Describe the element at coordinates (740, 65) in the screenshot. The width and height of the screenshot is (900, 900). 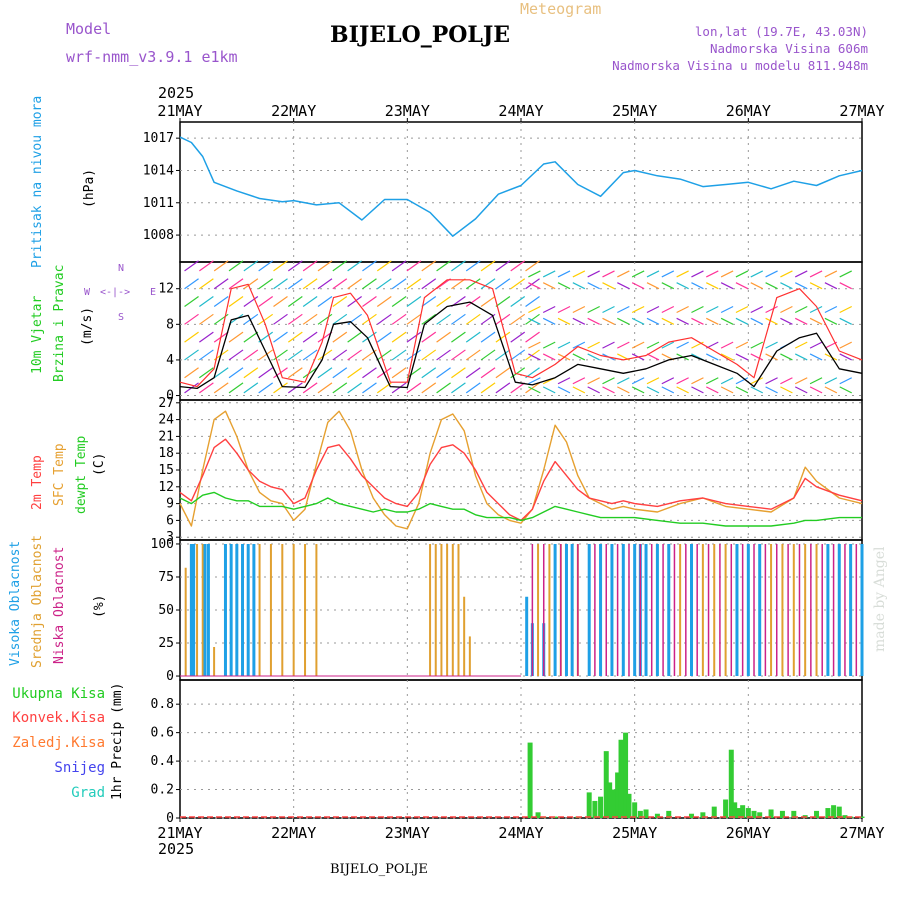
I see `model-elevation-label: Nadmorska Visina u modelu 811.948m` at that location.